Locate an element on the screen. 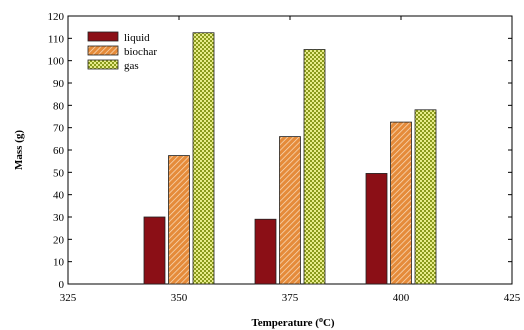 This screenshot has height=330, width=524. x-axis-title-superscript: o is located at coordinates (321, 319).